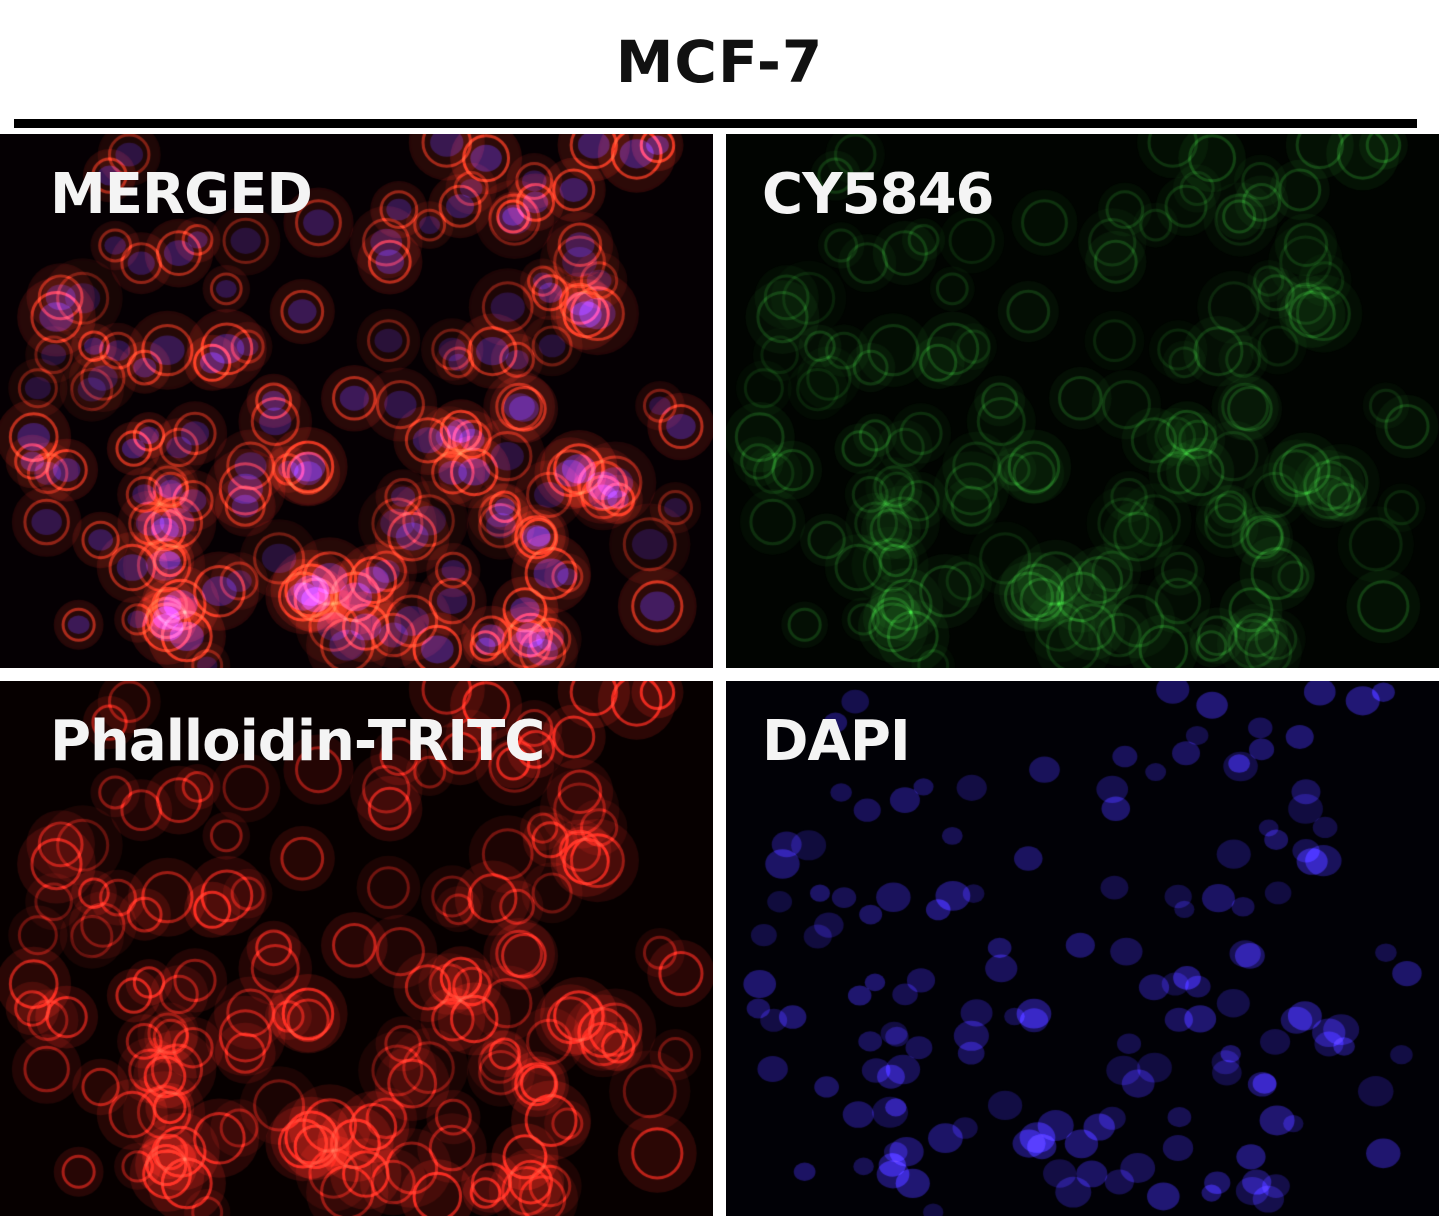 The width and height of the screenshot is (1439, 1216). I want to click on title-rule, so click(715, 123).